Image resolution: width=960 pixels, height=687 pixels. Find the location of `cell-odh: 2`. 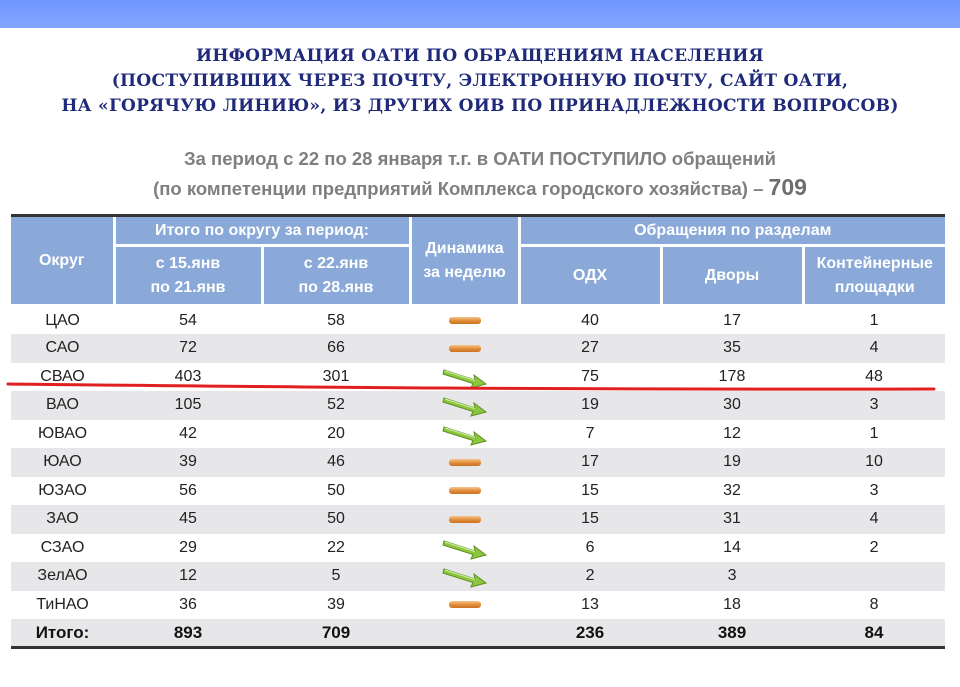

cell-odh: 2 is located at coordinates (590, 576).